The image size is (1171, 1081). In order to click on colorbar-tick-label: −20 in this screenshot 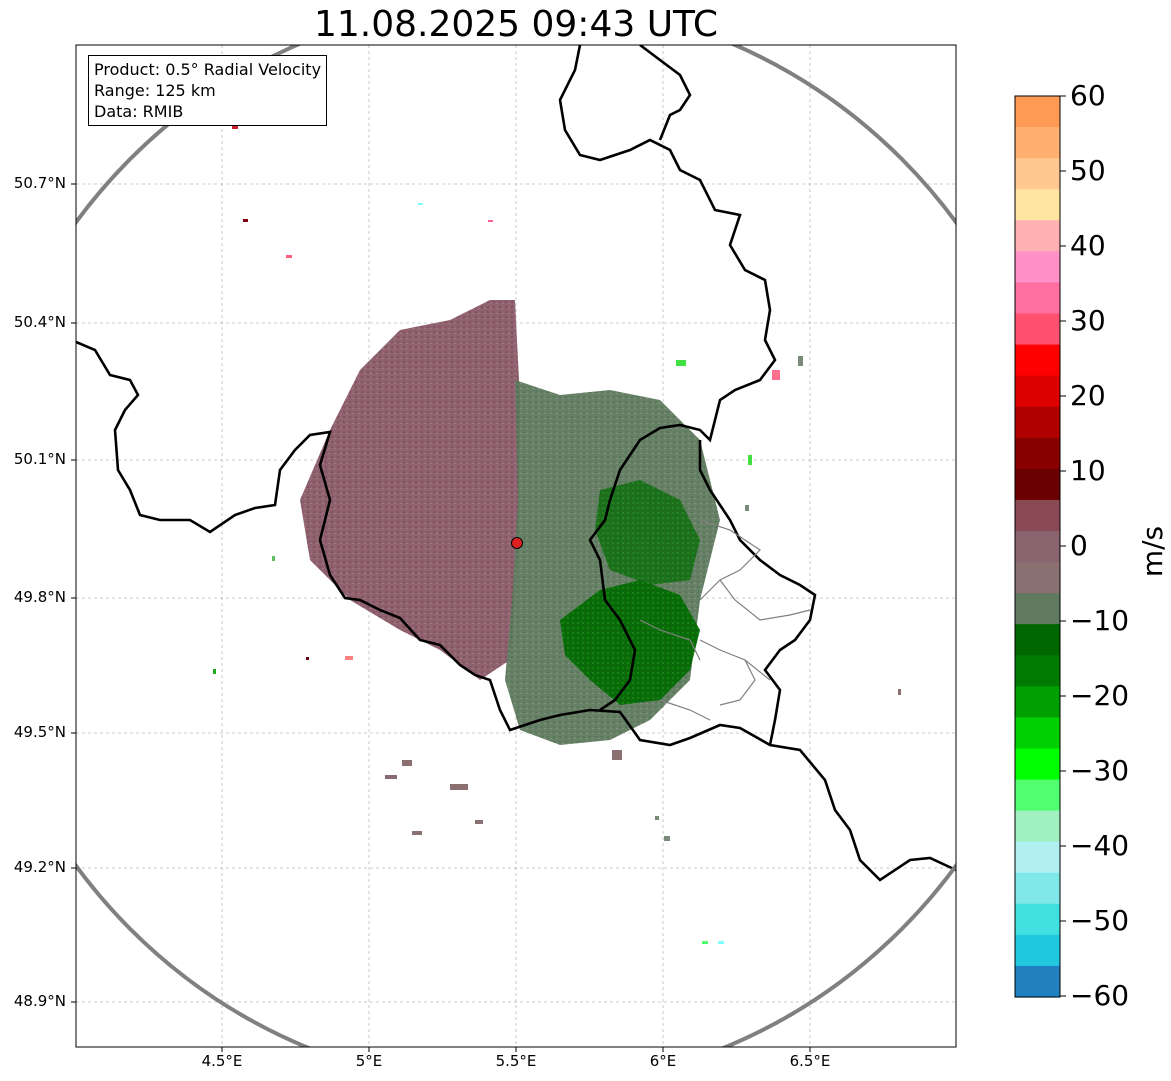, I will do `click(1100, 695)`.